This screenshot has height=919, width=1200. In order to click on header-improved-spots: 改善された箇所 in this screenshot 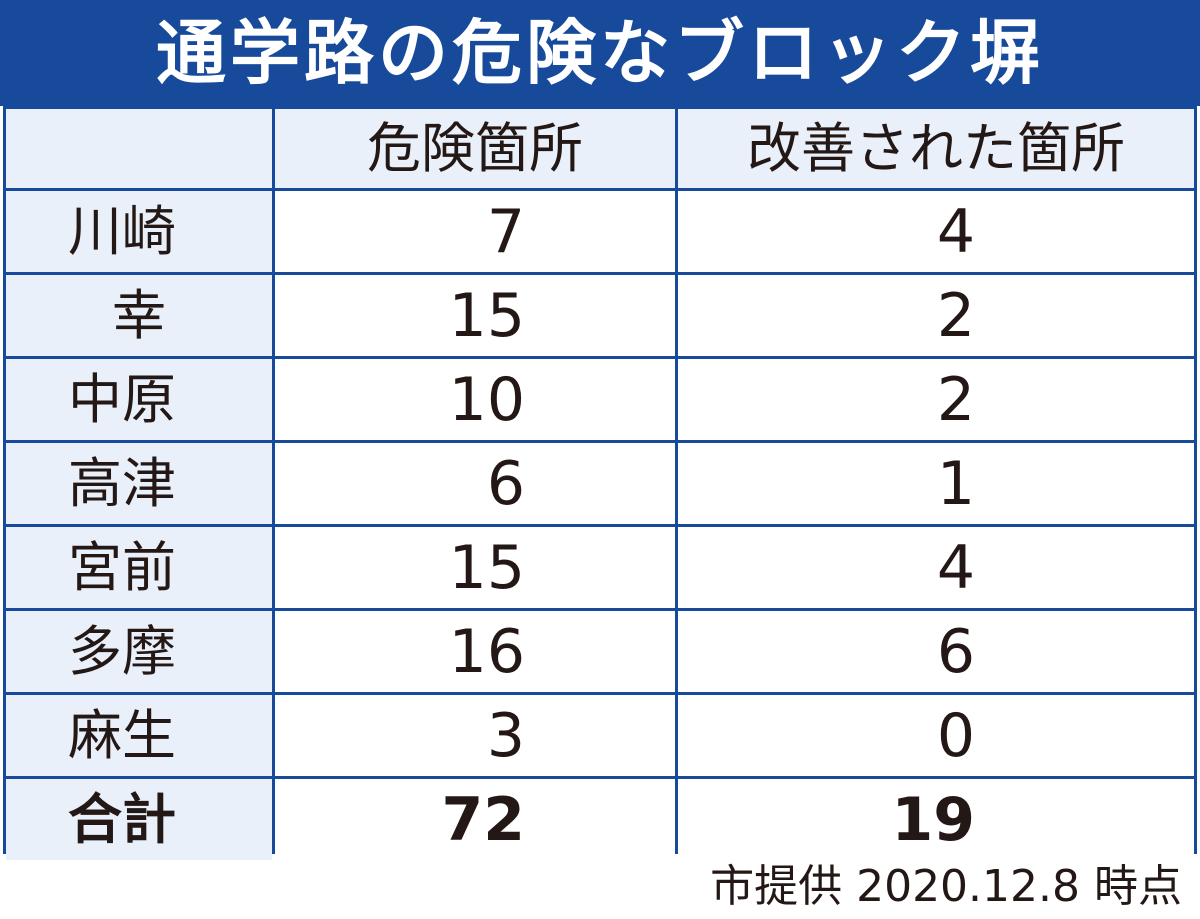, I will do `click(936, 148)`.